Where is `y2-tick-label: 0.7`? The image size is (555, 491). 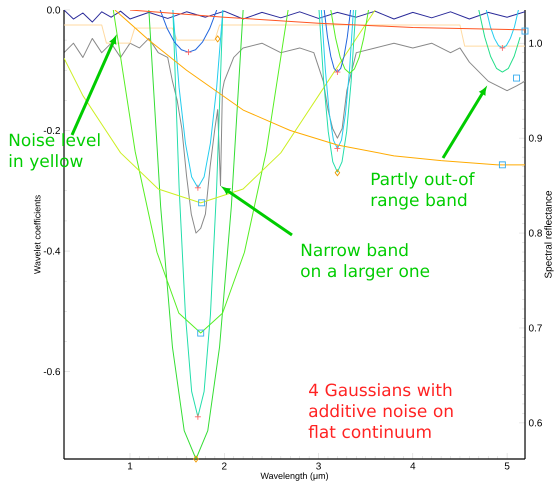
y2-tick-label: 0.7 is located at coordinates (535, 328).